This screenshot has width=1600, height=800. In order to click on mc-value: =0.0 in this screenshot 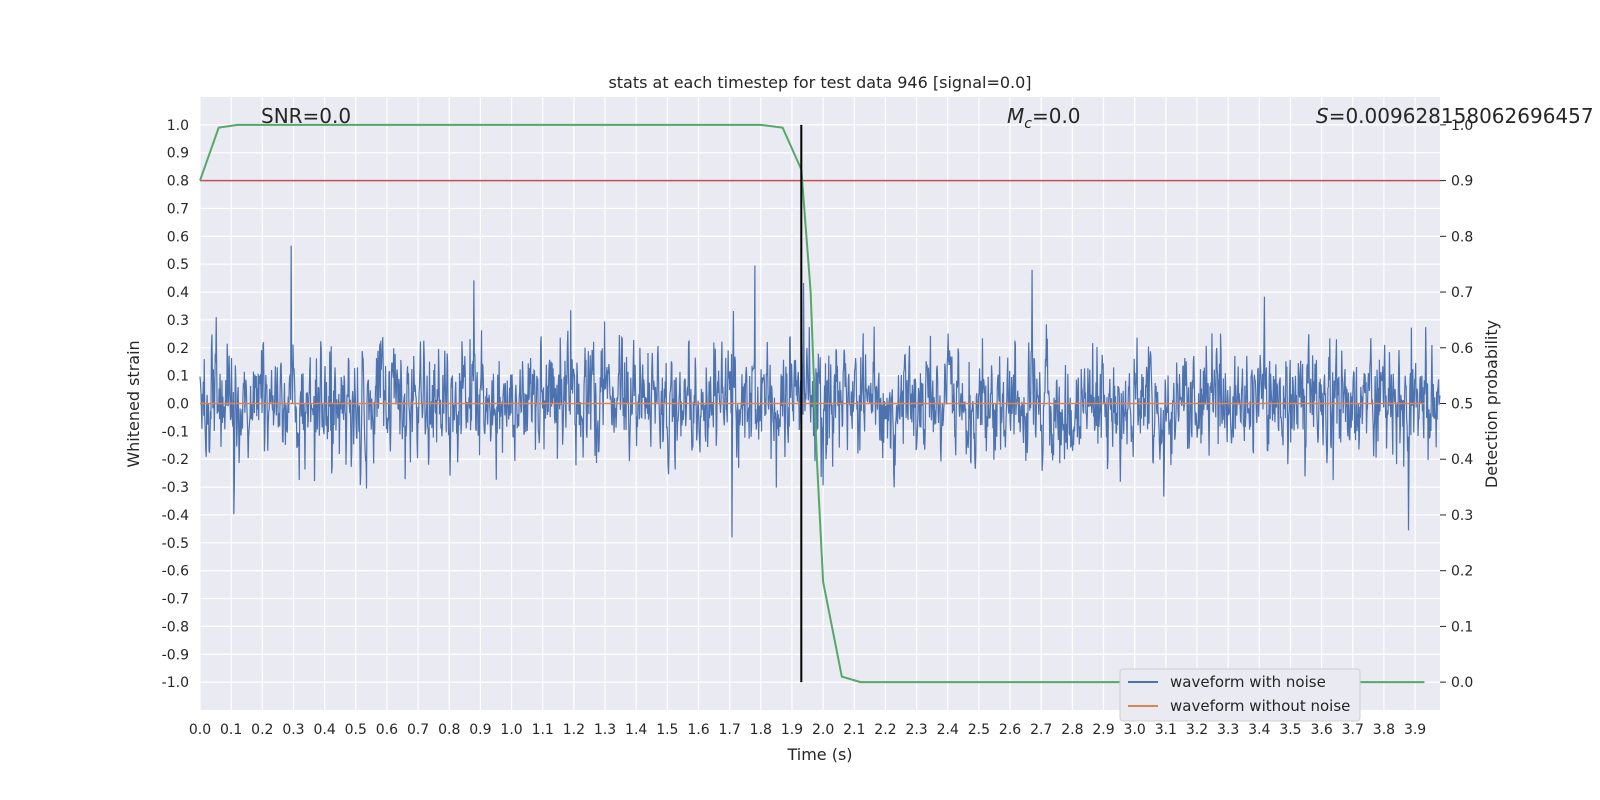, I will do `click(1056, 116)`.